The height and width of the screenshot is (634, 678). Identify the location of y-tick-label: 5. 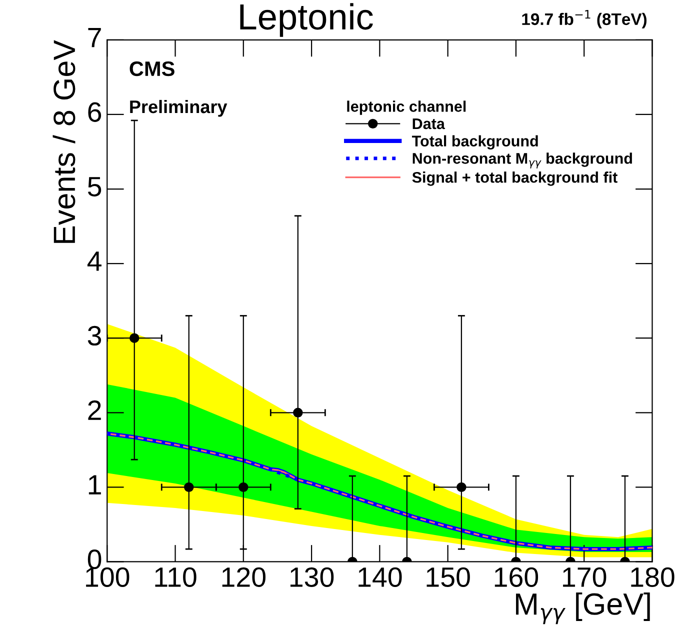
(95, 186).